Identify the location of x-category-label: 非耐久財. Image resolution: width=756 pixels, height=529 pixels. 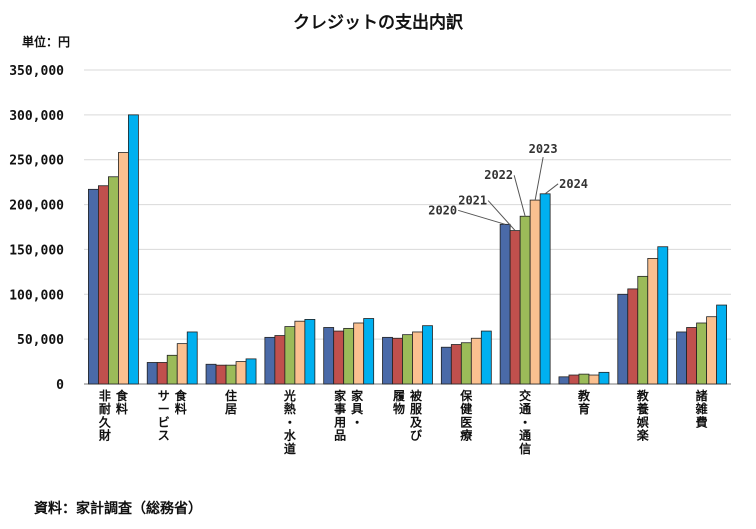
(105, 415).